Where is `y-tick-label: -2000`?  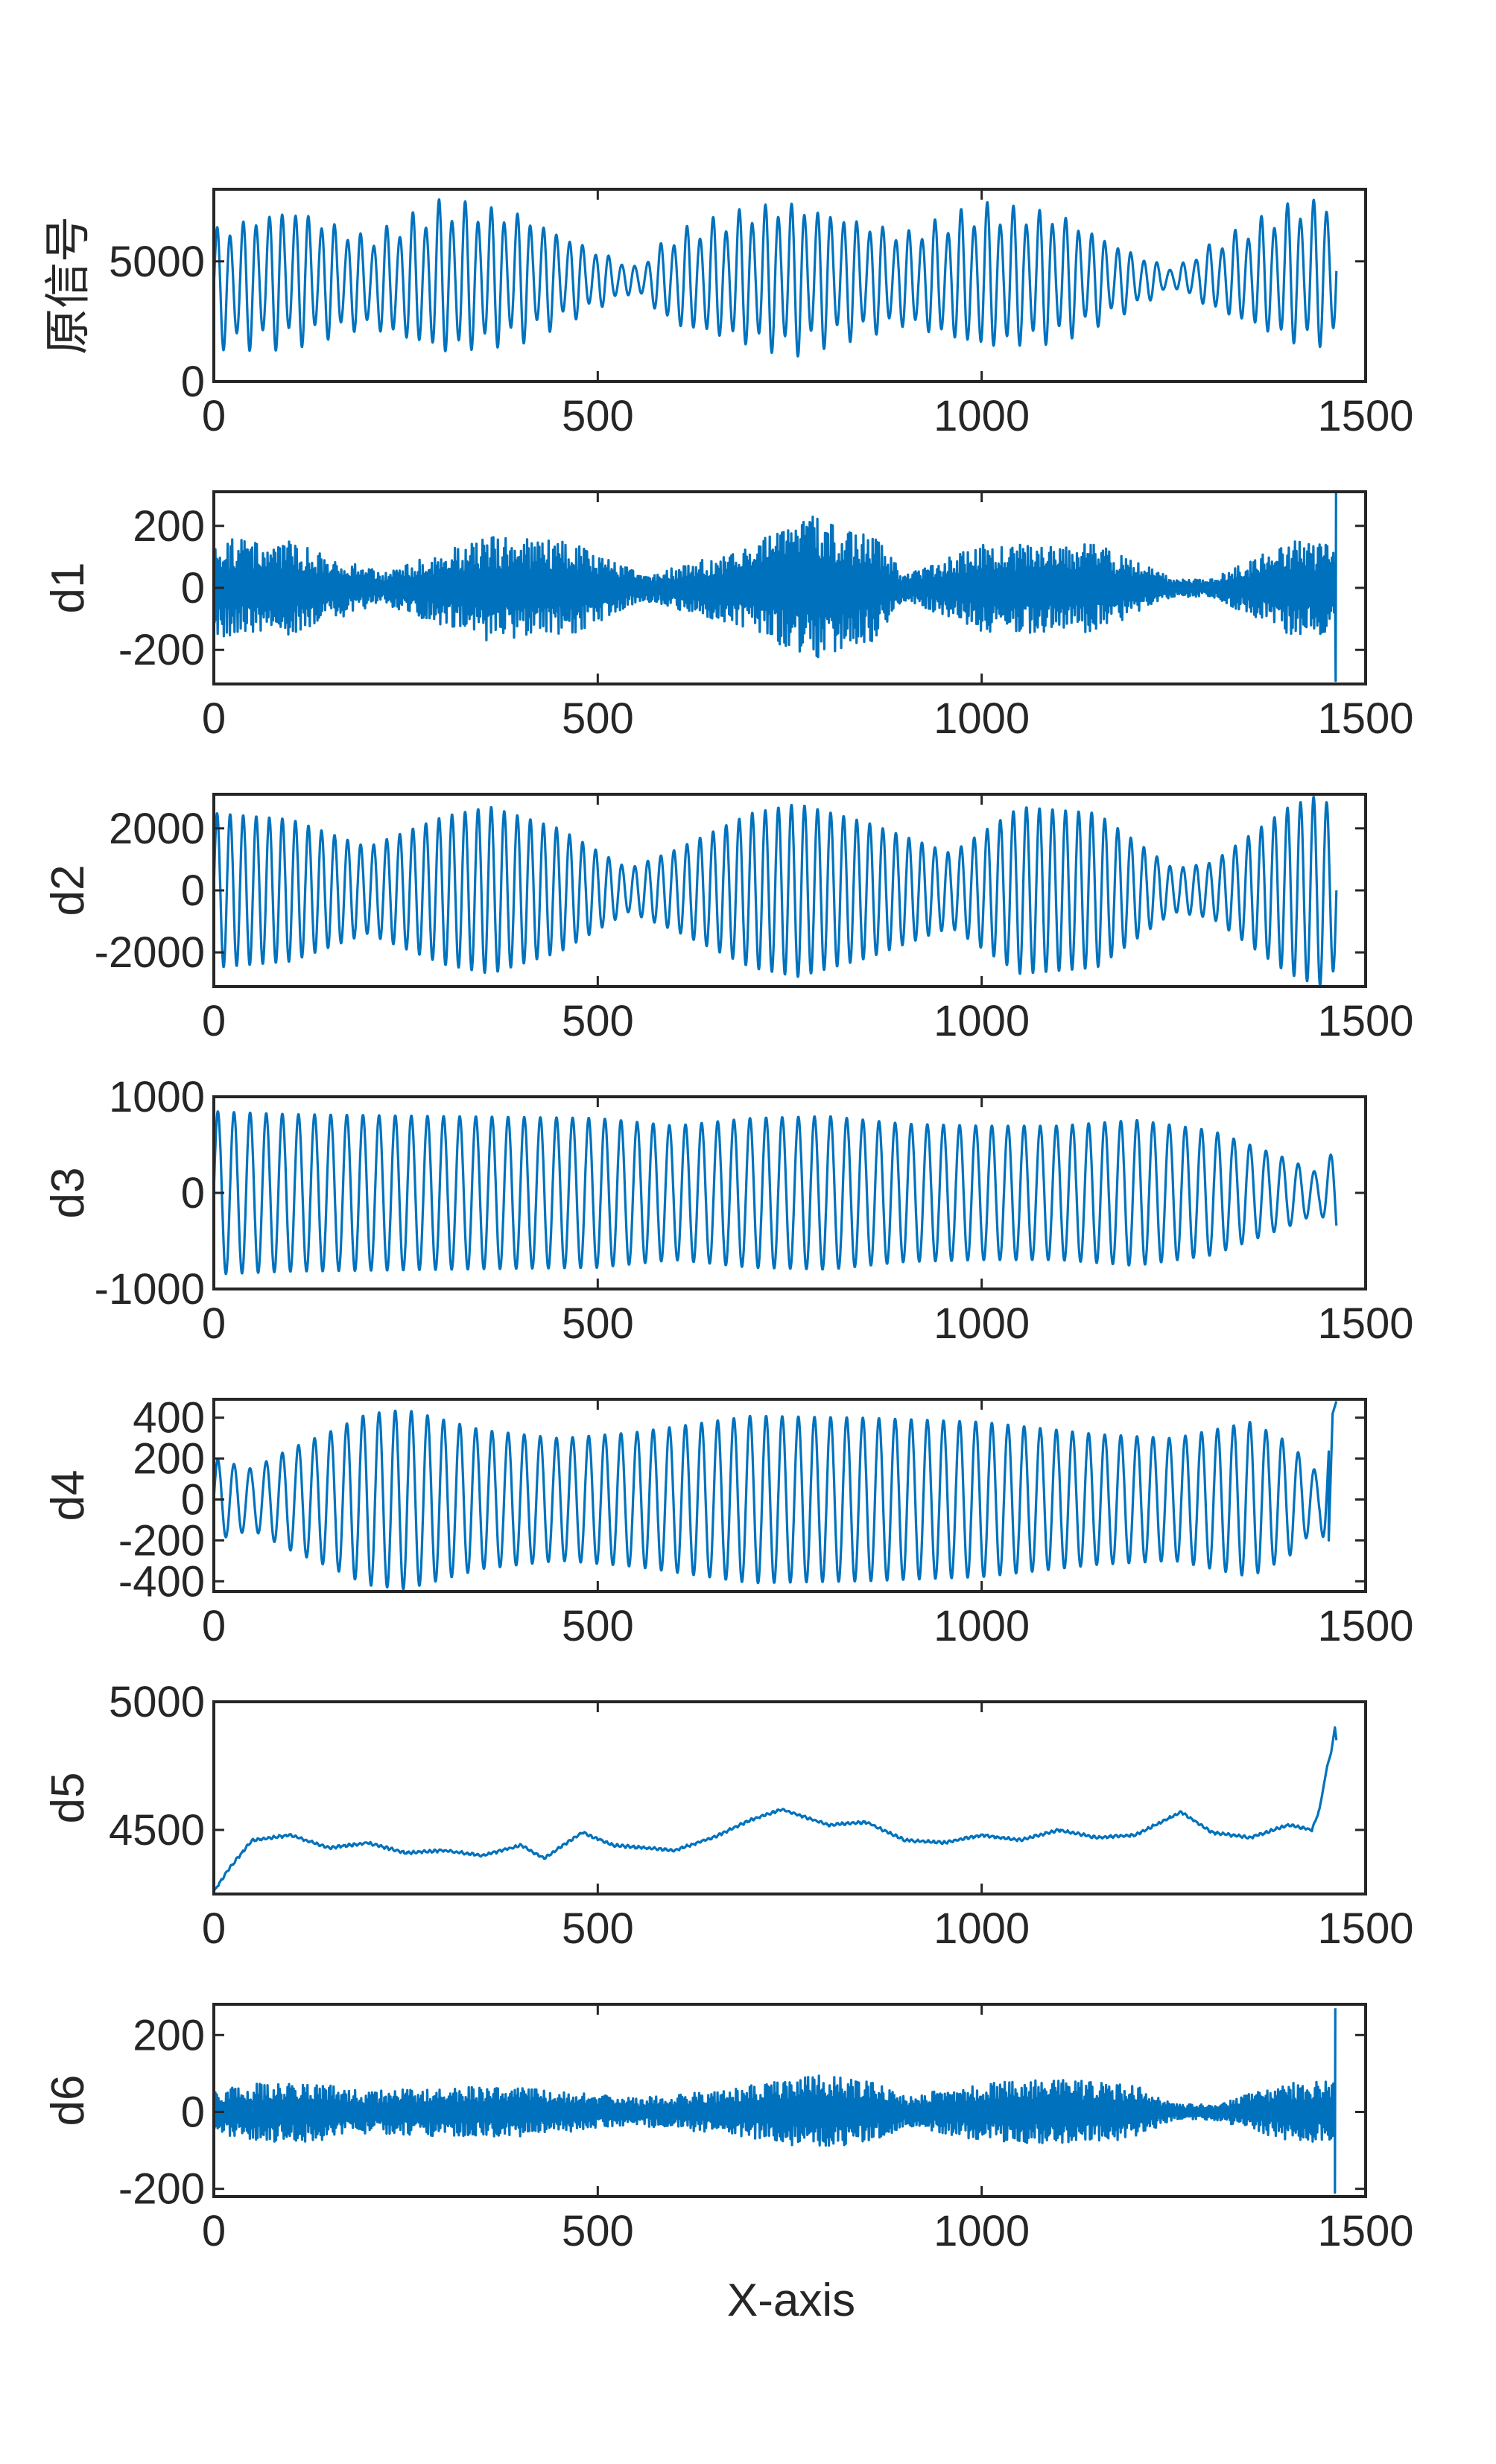
y-tick-label: -2000 is located at coordinates (150, 952).